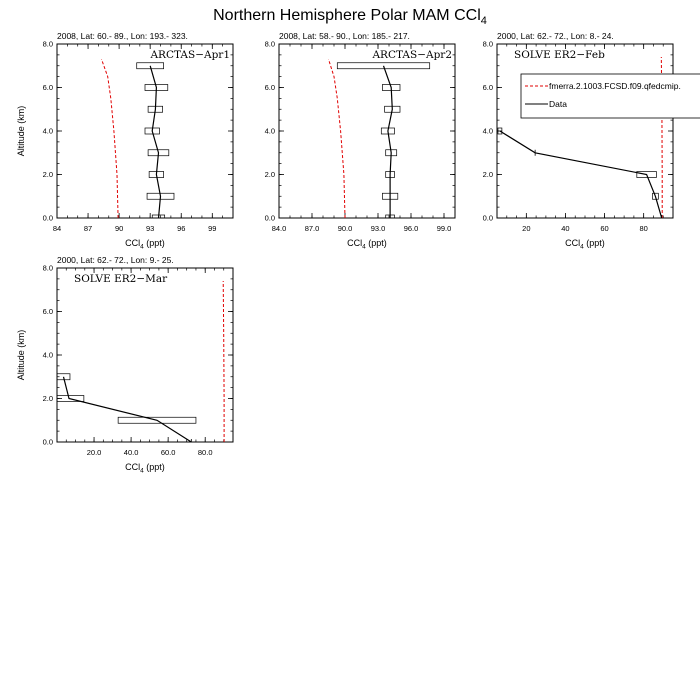 Image resolution: width=700 pixels, height=700 pixels. Describe the element at coordinates (205, 452) in the screenshot. I see `x-tick-label: 80.0` at that location.